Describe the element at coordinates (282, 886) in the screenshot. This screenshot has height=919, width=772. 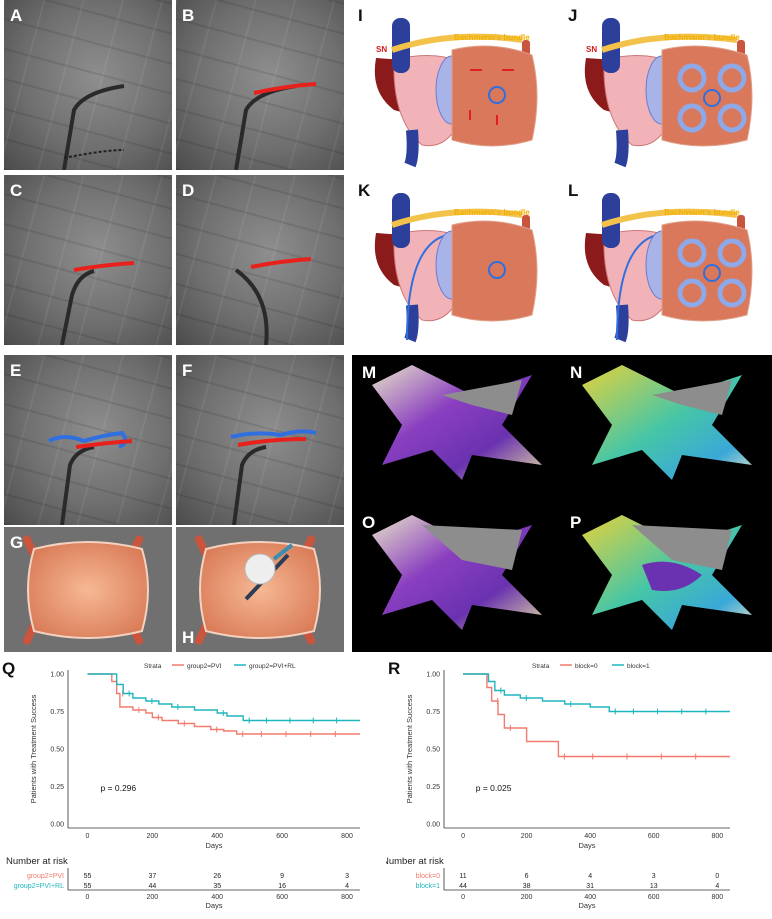
I see `risk-value: 16` at that location.